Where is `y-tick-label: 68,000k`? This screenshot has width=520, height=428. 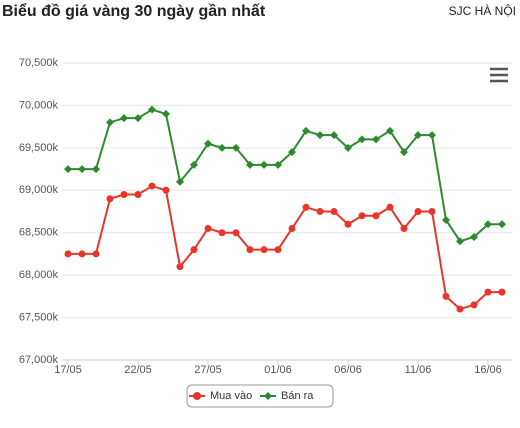 y-tick-label: 68,000k is located at coordinates (39, 275).